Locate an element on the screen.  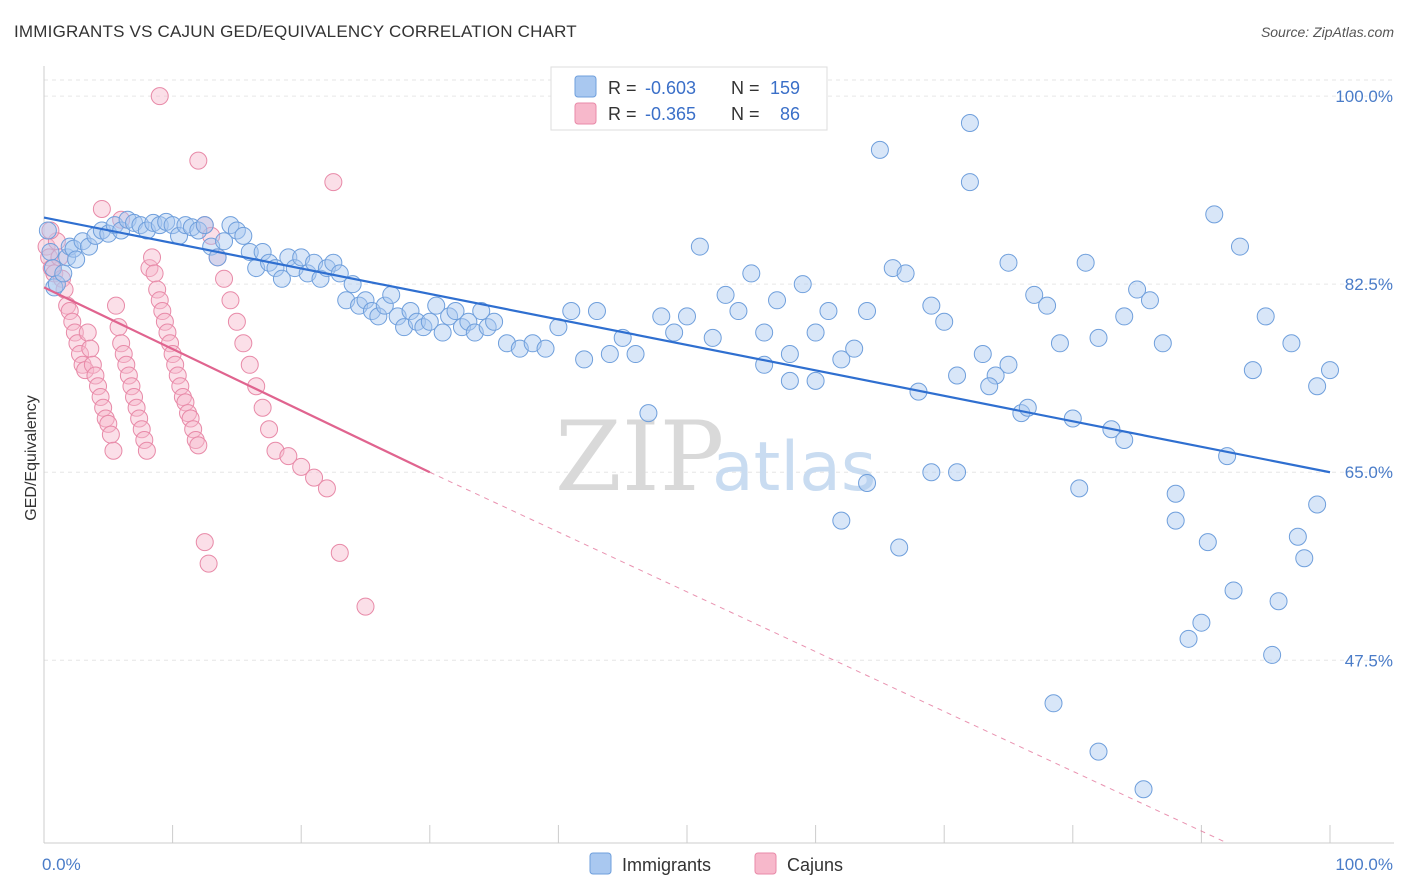
legend-swatch-immigrants is located at coordinates (585, 86).